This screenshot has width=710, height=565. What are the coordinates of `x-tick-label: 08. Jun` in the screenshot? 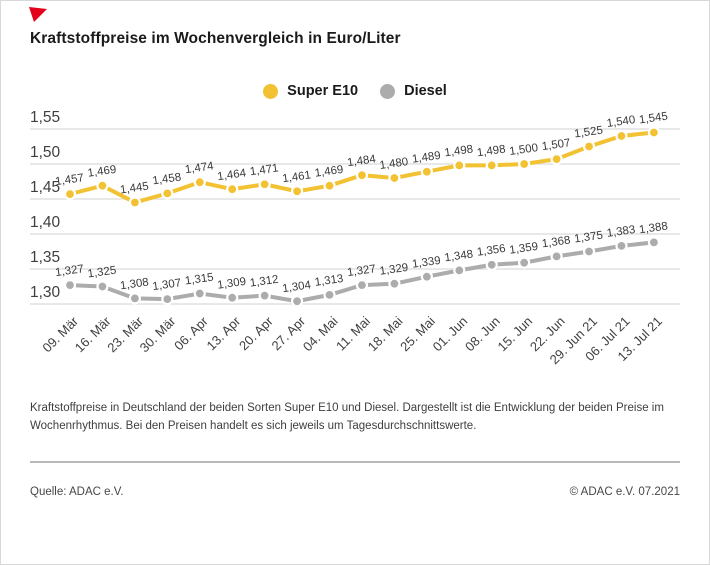 It's located at (482, 334).